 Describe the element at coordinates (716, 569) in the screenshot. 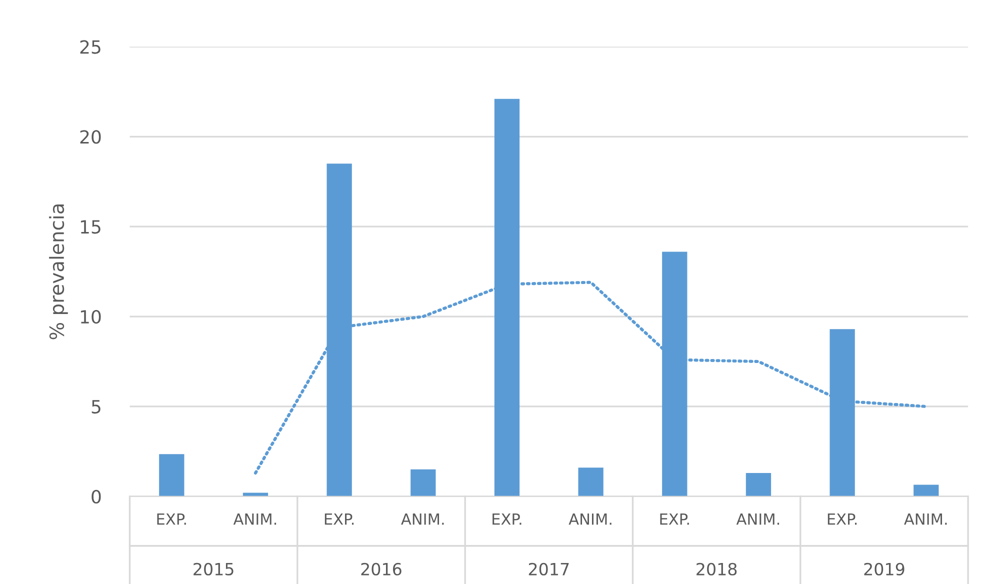

I see `text: 2018` at that location.